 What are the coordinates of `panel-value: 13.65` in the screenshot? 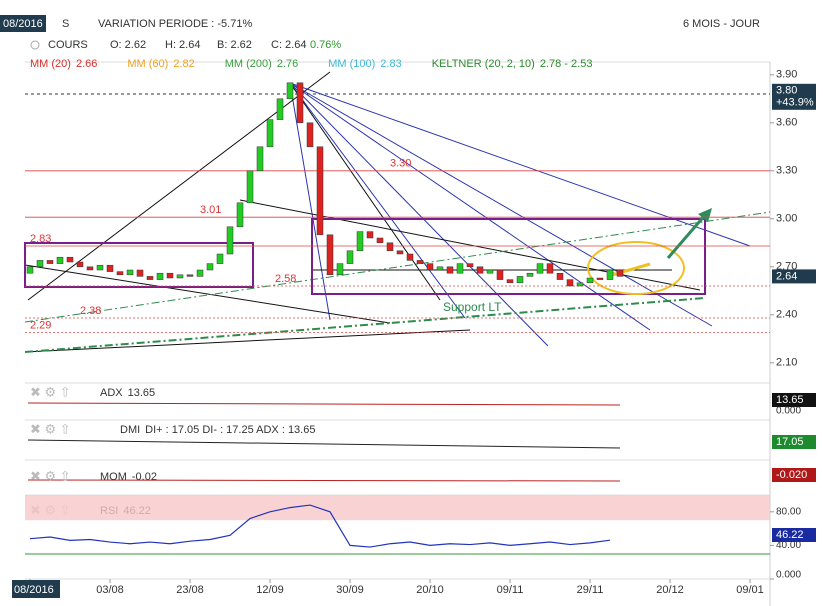 It's located at (142, 393).